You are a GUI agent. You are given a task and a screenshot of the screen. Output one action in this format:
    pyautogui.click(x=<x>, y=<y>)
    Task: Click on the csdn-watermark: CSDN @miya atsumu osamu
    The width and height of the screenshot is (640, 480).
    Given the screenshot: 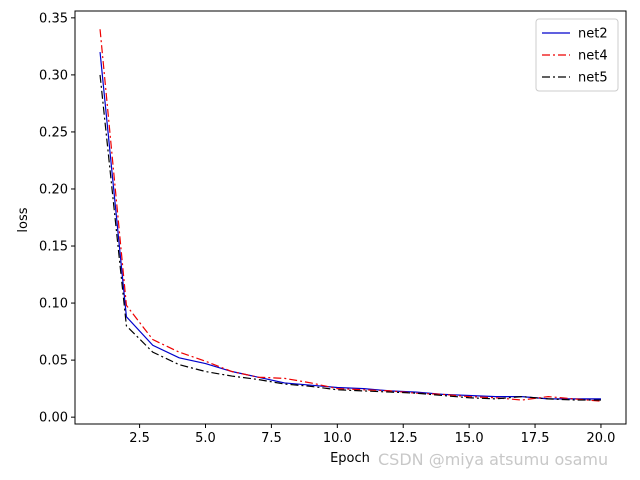 What is the action you would take?
    pyautogui.click(x=493, y=459)
    